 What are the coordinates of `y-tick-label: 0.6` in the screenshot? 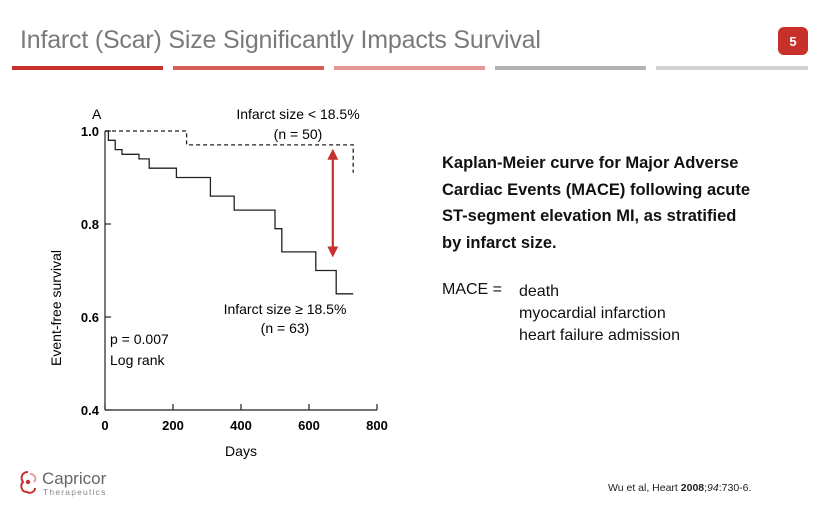 It's located at (90, 317).